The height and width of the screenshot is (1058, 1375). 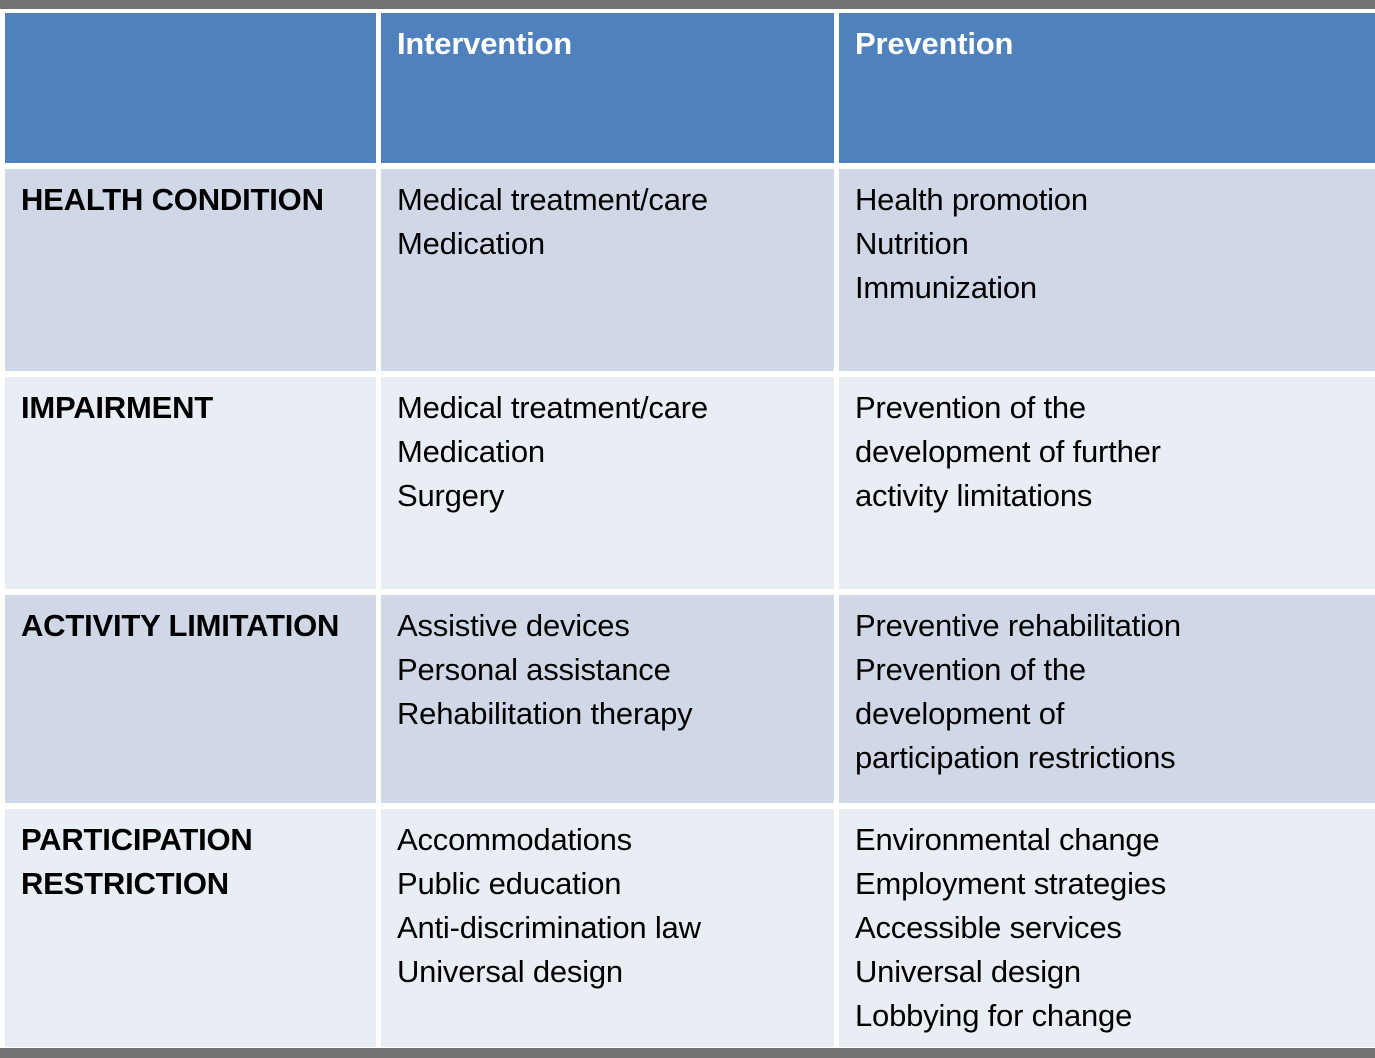 What do you see at coordinates (190, 699) in the screenshot?
I see `row-label-activity-limitation: ACTIVITY LIMITATION` at bounding box center [190, 699].